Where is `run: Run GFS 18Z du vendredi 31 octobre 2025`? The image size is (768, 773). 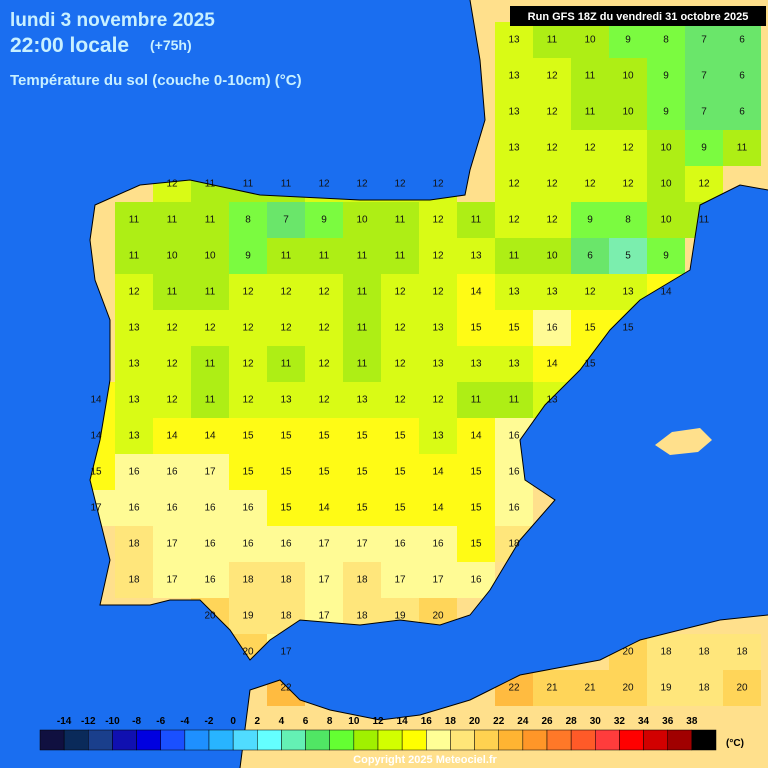 run: Run GFS 18Z du vendredi 31 octobre 2025 is located at coordinates (638, 17).